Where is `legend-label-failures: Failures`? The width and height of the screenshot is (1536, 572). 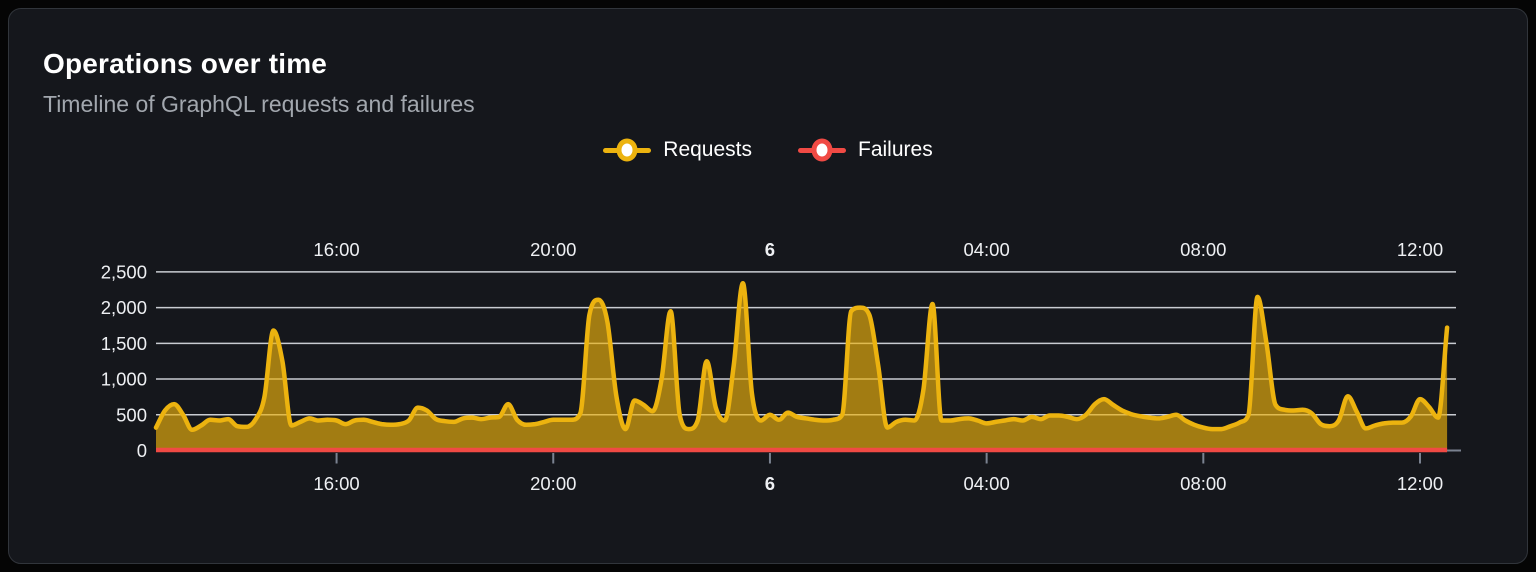 legend-label-failures: Failures is located at coordinates (895, 149).